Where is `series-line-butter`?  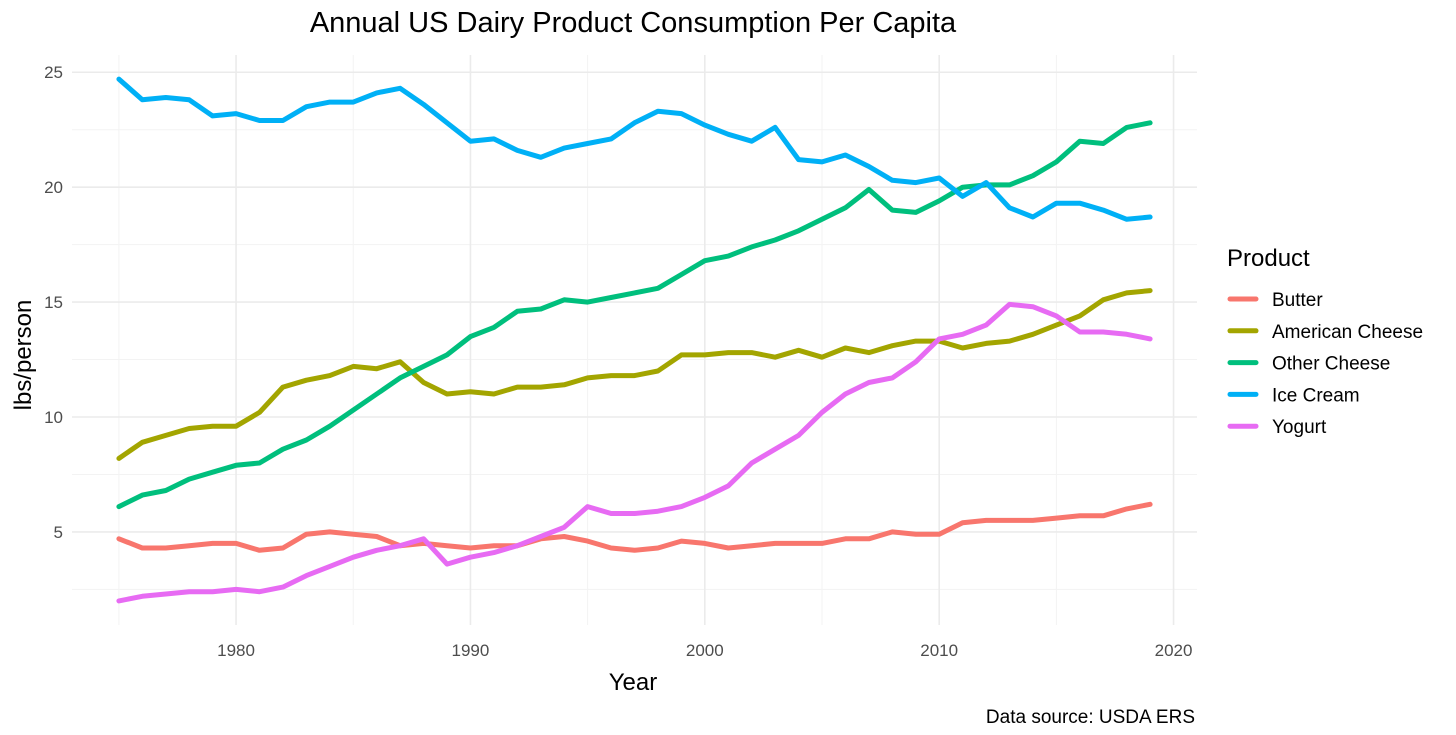
series-line-butter is located at coordinates (634, 527).